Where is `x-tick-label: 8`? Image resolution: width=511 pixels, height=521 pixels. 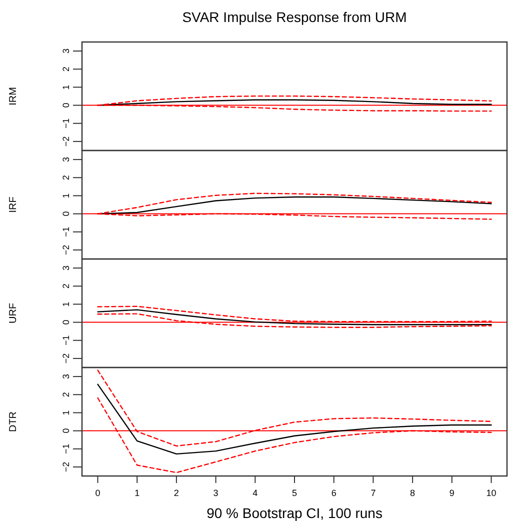 x-tick-label: 8 is located at coordinates (413, 493).